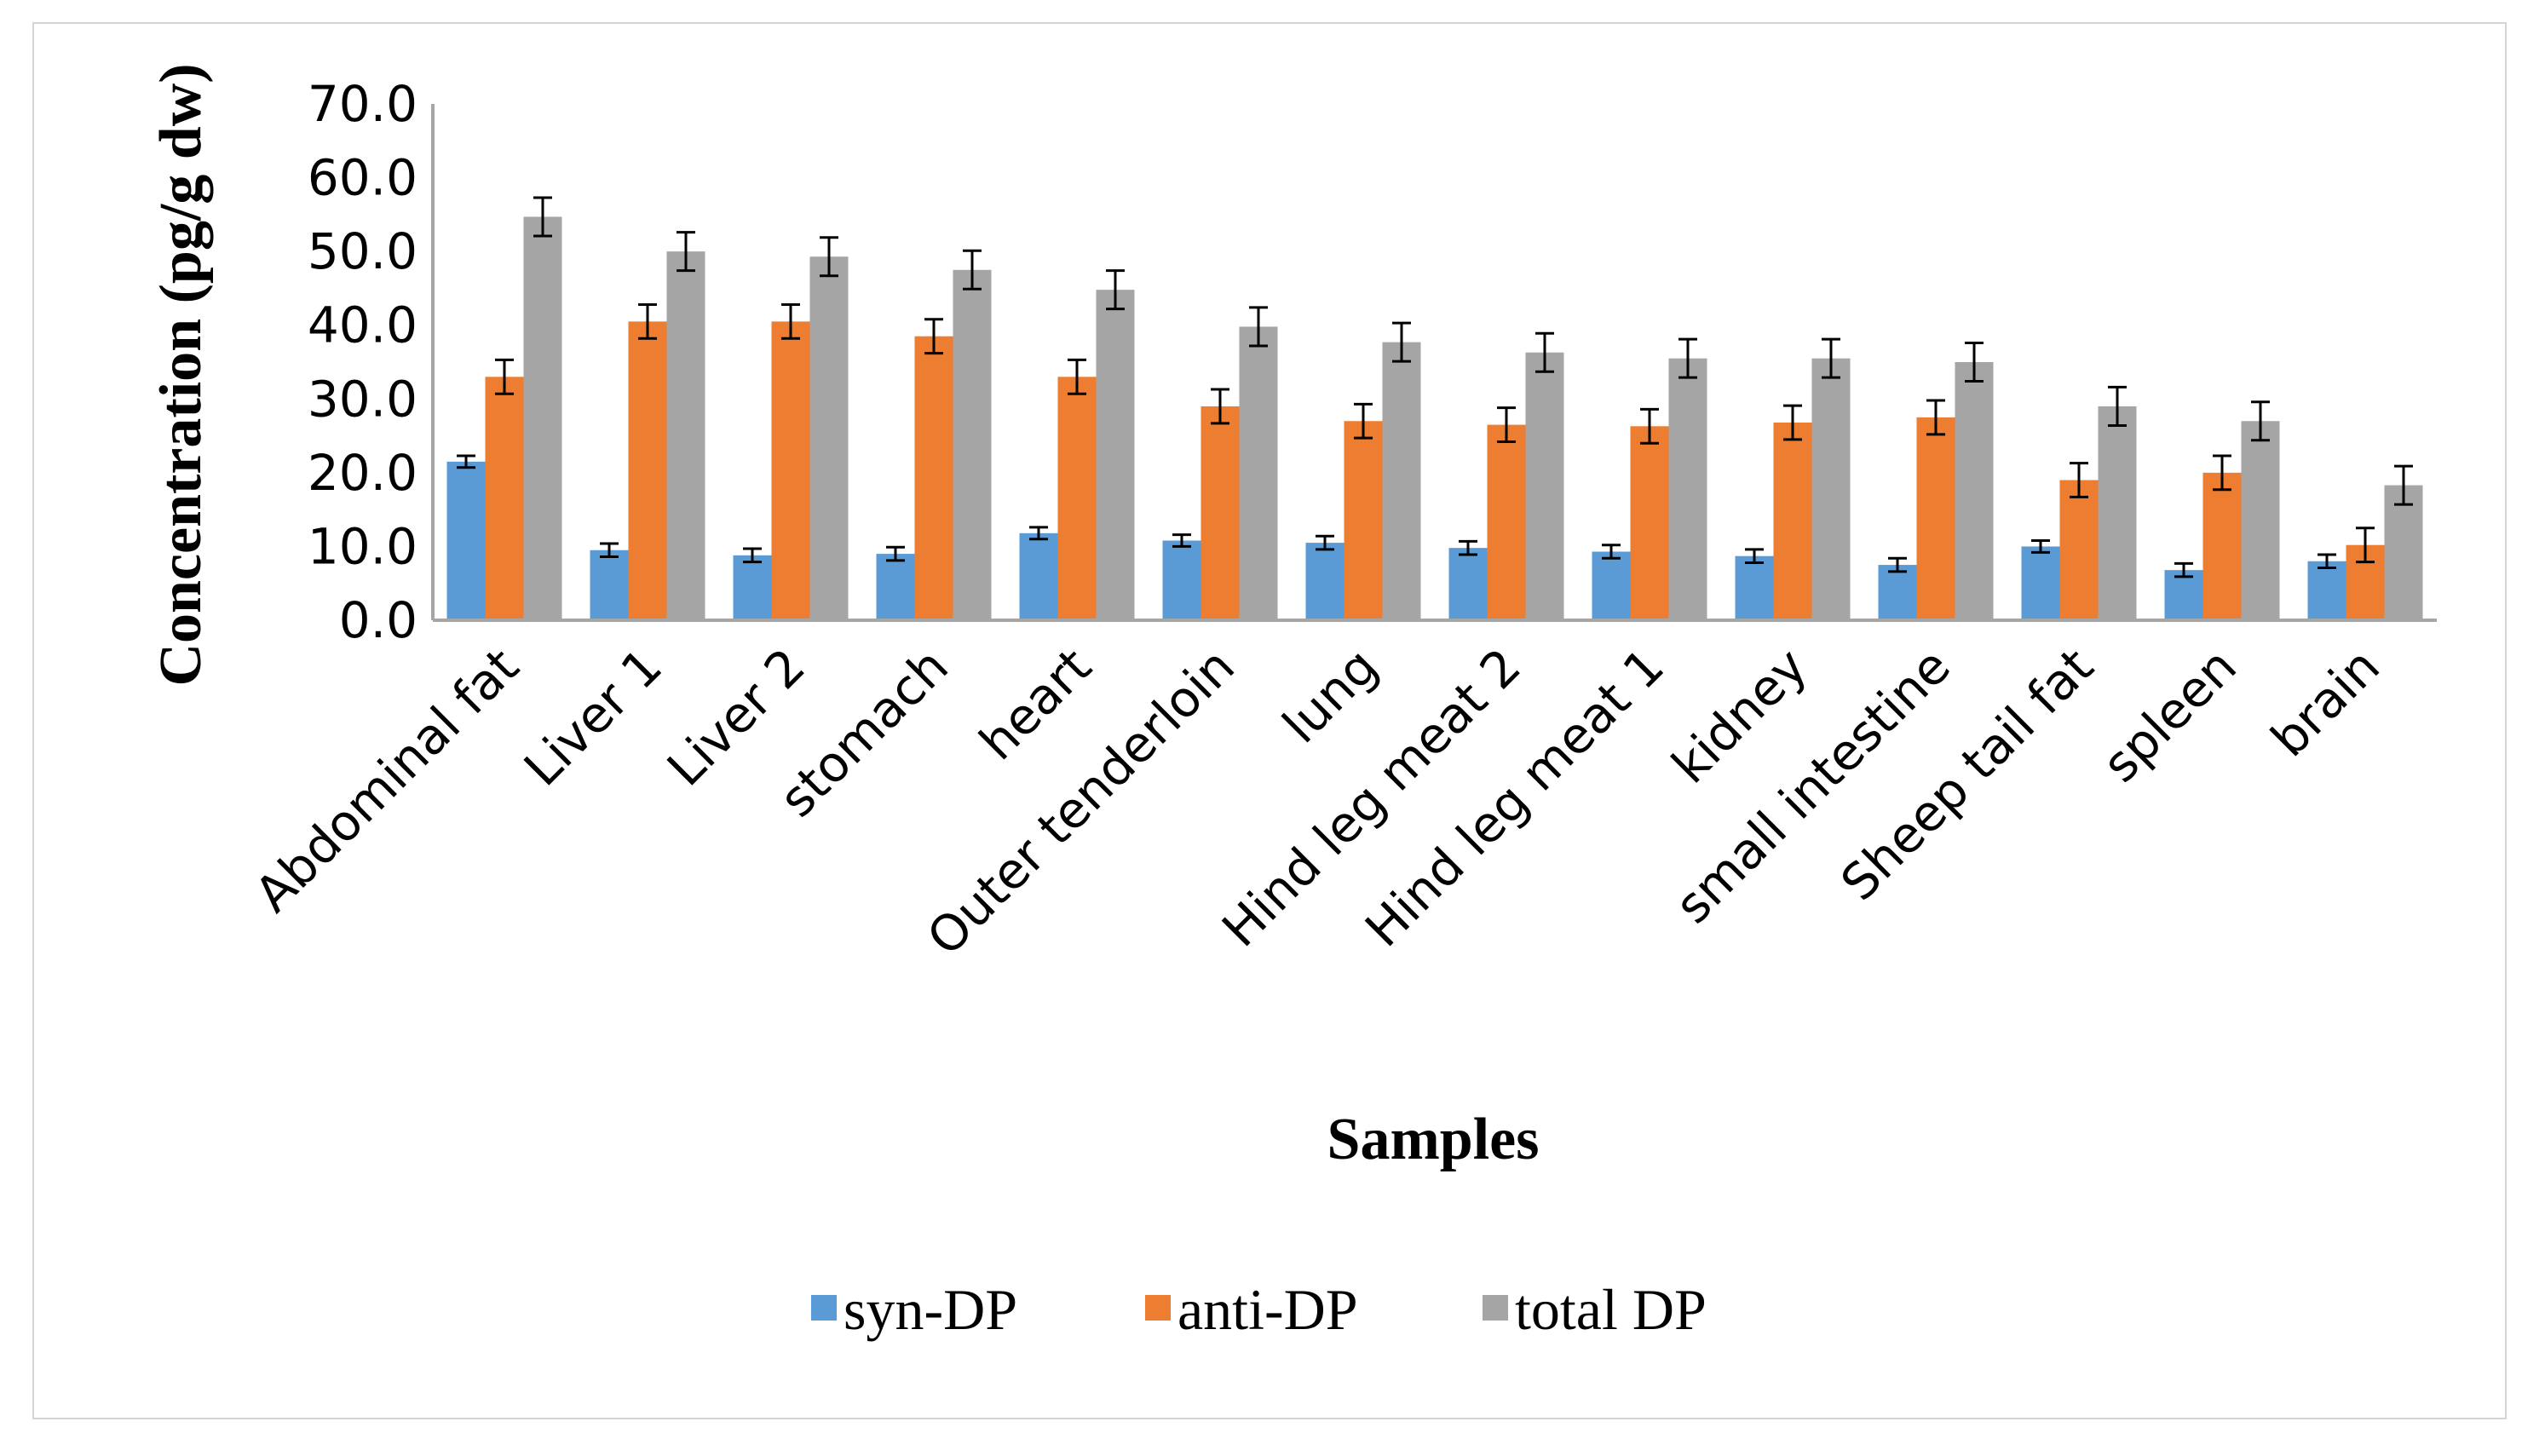  I want to click on x-tick-label: brain, so click(2325, 702).